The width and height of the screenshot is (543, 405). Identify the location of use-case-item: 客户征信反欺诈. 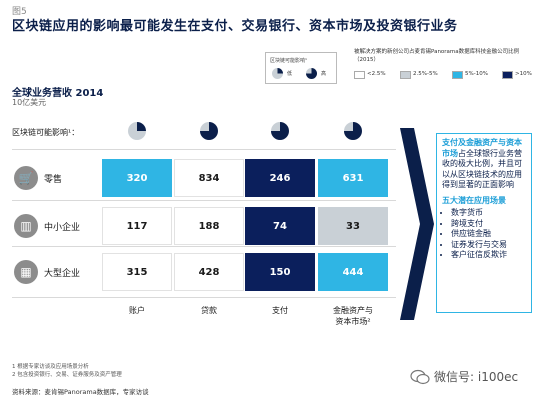
(488, 255).